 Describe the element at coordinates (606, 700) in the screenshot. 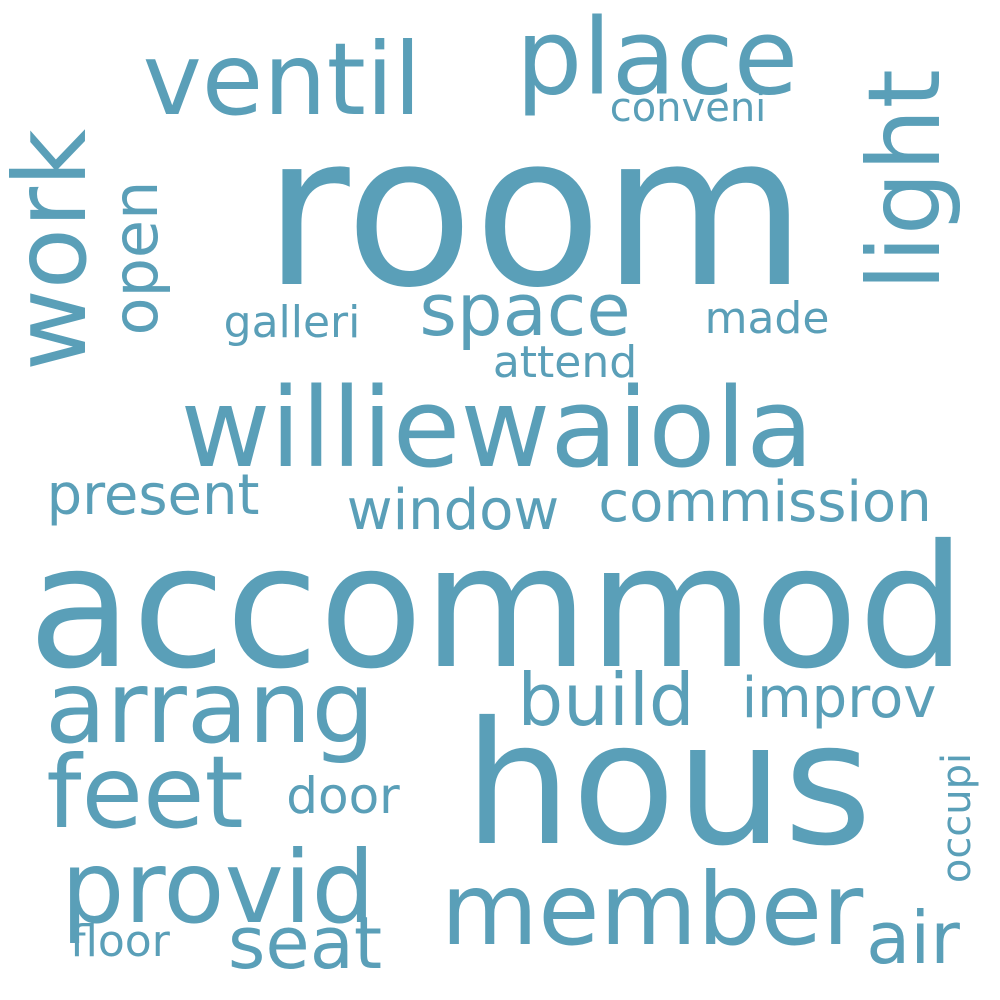

I see `word-build: build` at that location.